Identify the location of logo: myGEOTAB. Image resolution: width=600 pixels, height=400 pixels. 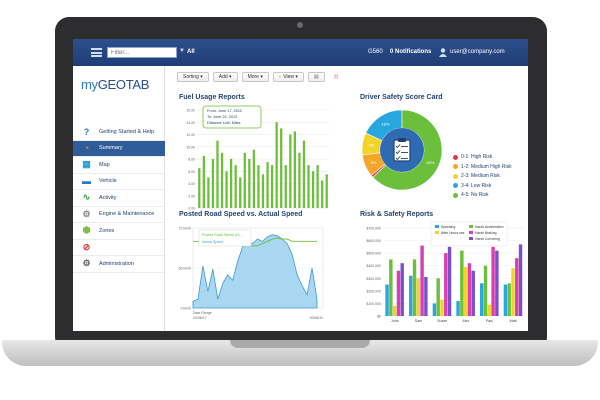
(115, 84).